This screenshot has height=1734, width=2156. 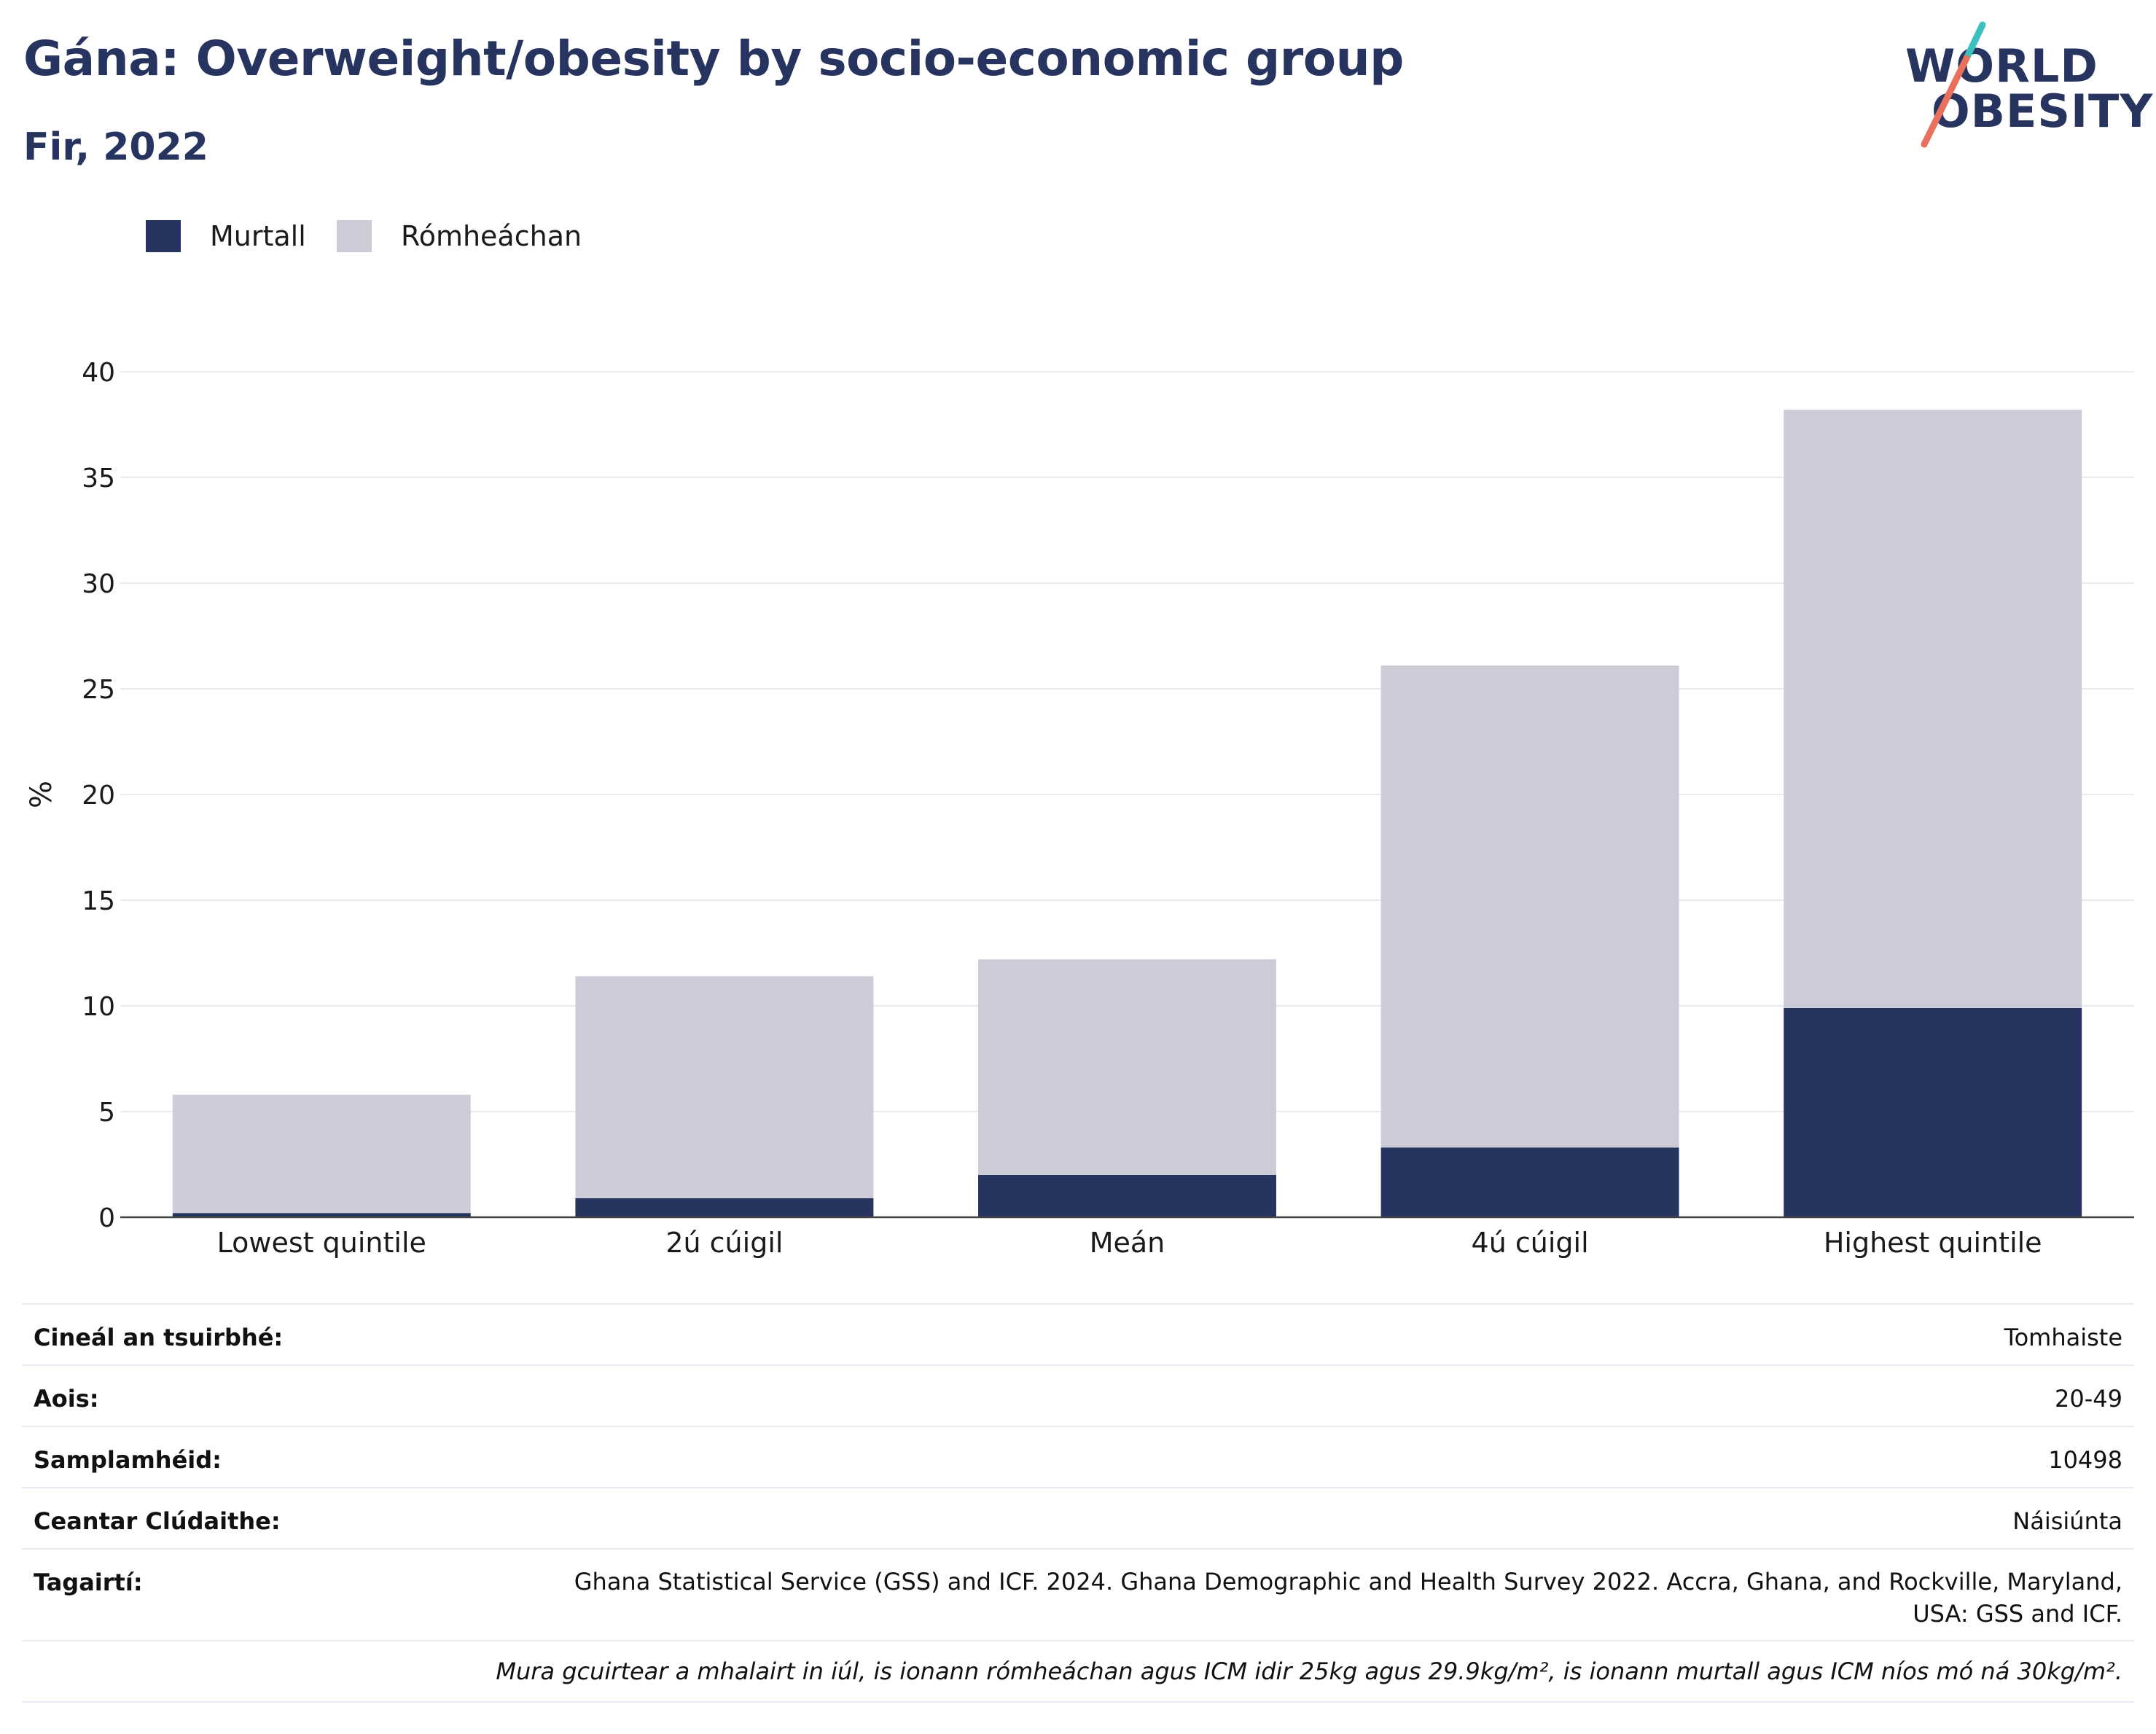 I want to click on info-key: Ceantar Clúdaithe:, so click(x=157, y=1521).